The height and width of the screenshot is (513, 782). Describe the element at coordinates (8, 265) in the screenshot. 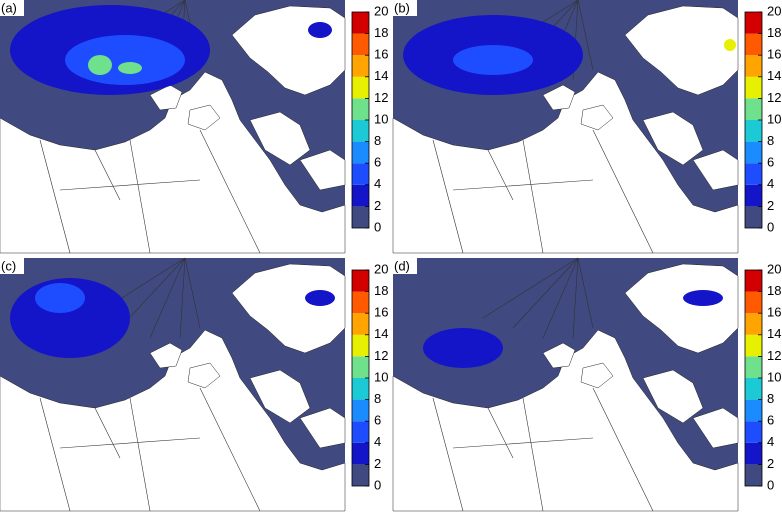

I see `panel-label: (c)` at that location.